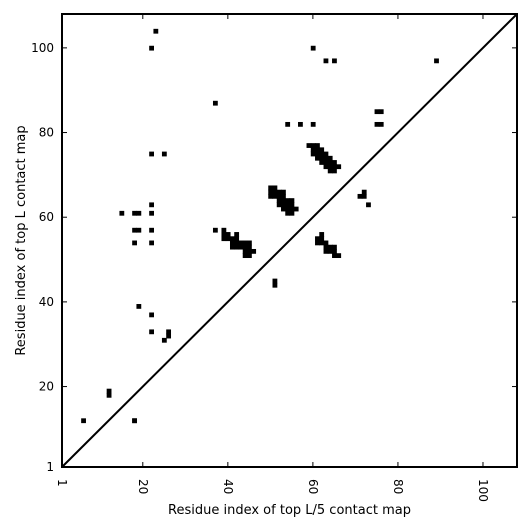 The image size is (531, 531). I want to click on y-tick-label: 100, so click(42, 48).